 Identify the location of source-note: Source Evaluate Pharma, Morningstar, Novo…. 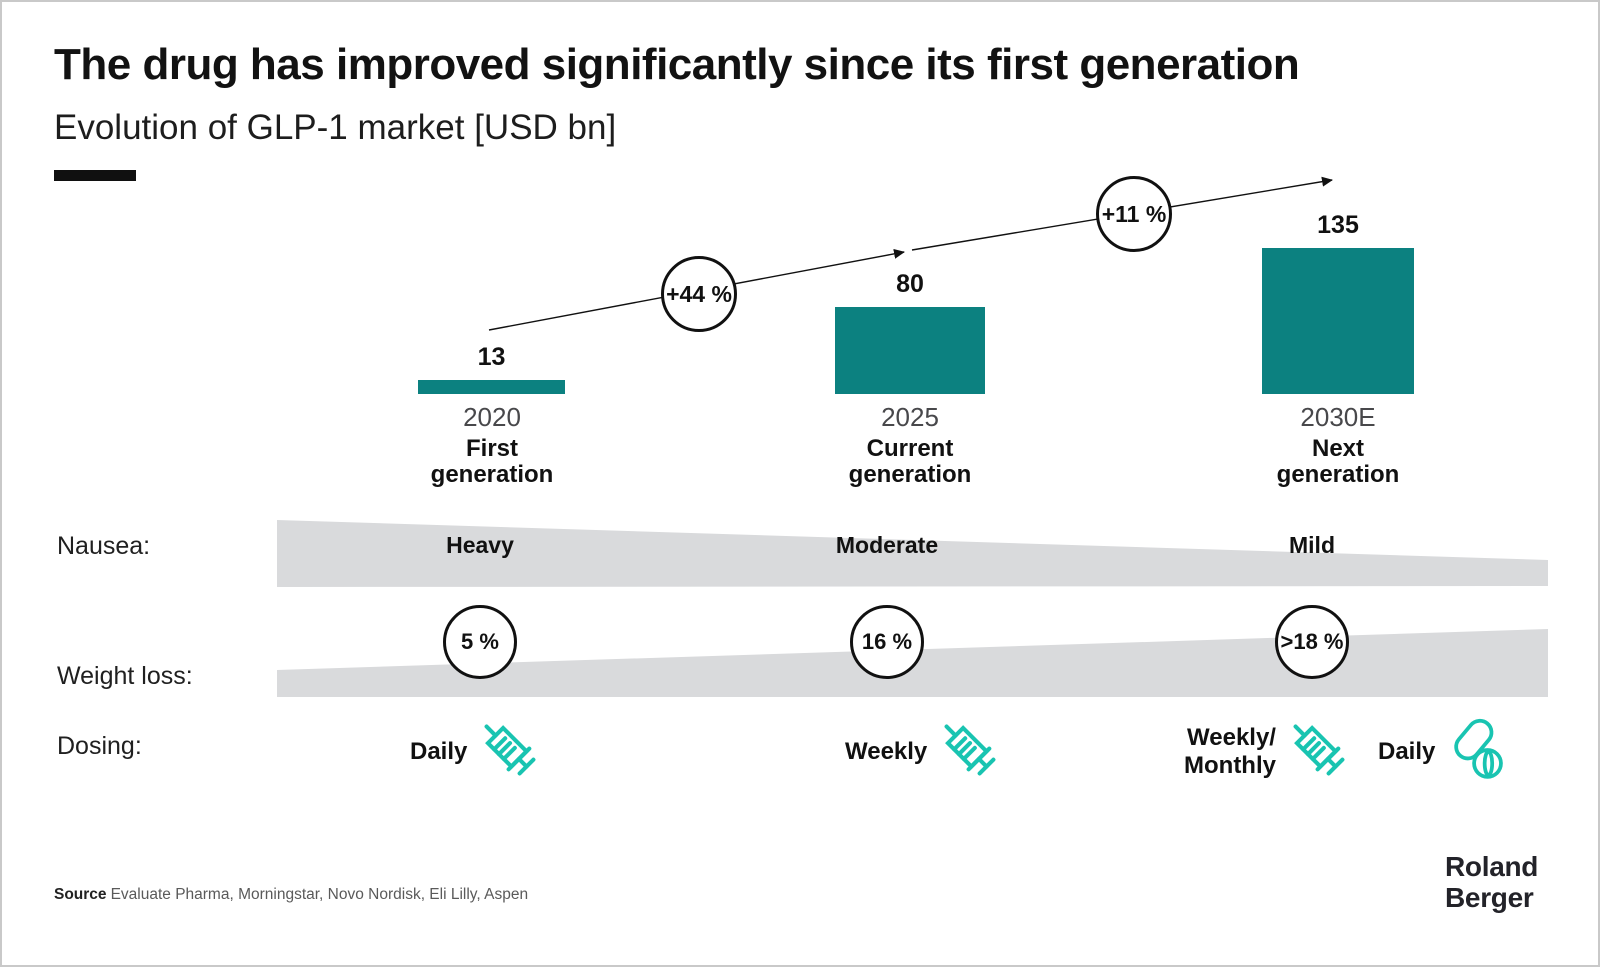
(291, 895).